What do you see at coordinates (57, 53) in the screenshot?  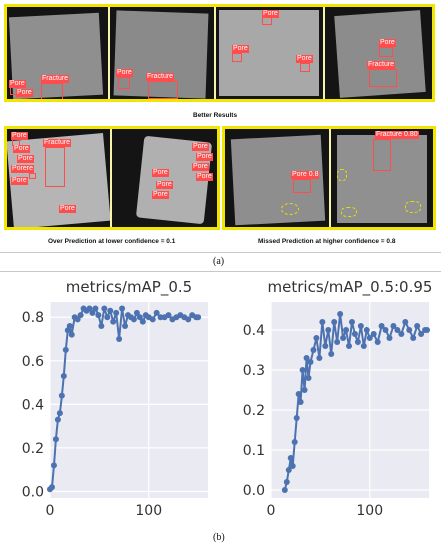 I see `xray-tile-1: Pore Pore Fracture` at bounding box center [57, 53].